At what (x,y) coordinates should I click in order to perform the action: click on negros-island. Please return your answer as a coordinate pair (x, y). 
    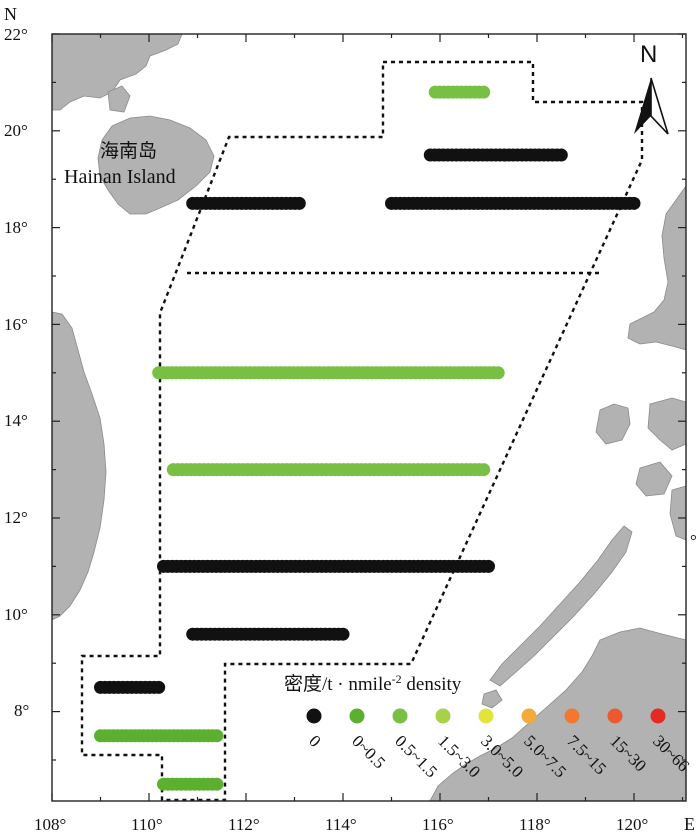
    Looking at the image, I should click on (678, 513).